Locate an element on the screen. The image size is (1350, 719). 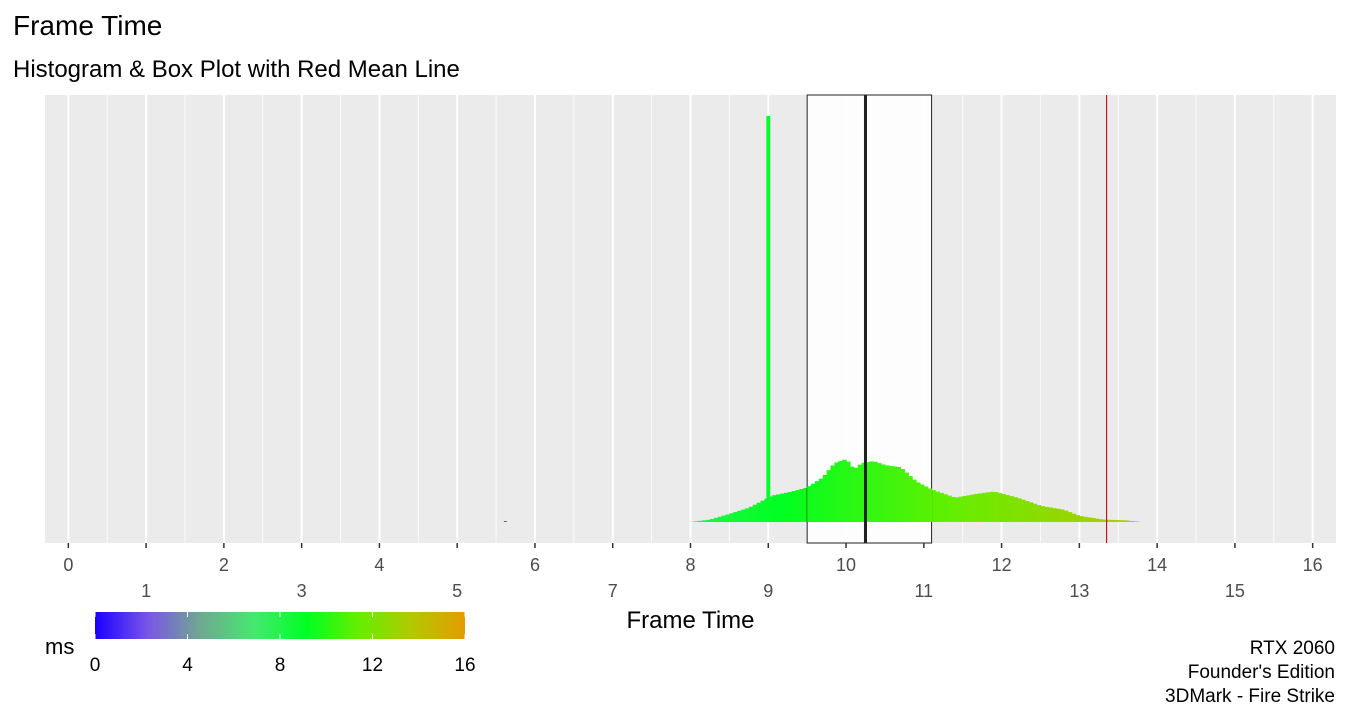
x-axis-label: Frame Time is located at coordinates (690, 620).